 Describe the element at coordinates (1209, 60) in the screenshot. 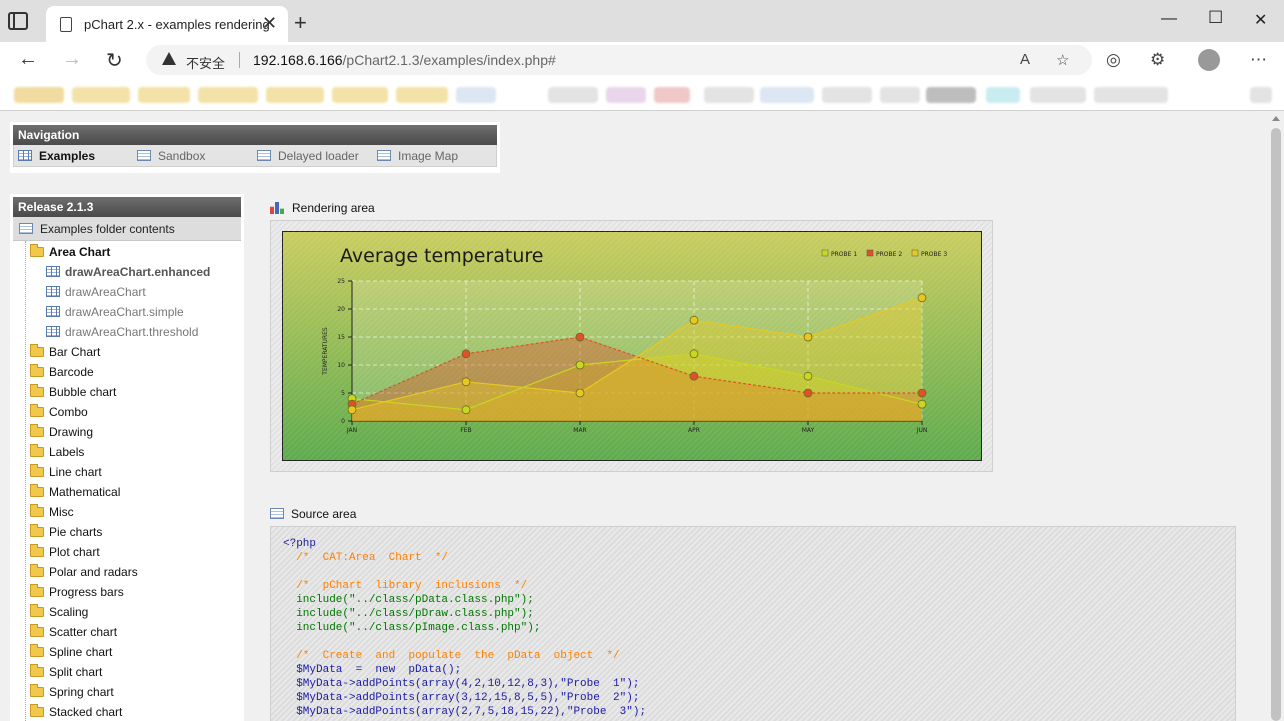

I see `avatar` at that location.